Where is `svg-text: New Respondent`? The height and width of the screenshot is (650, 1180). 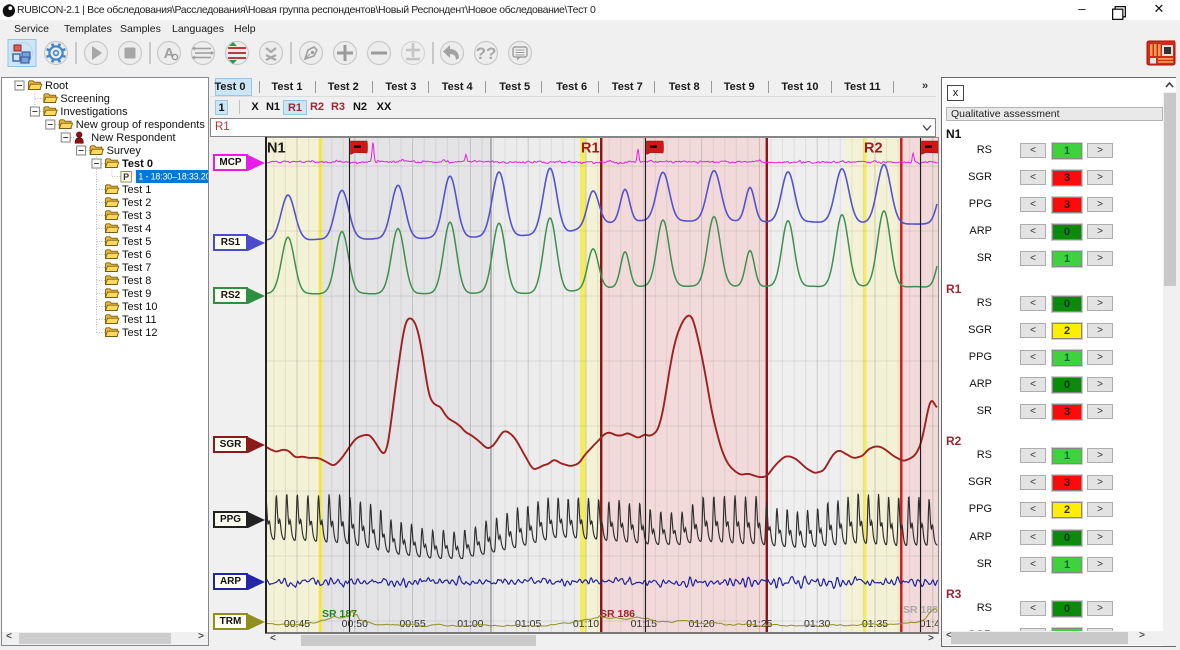
svg-text: New Respondent is located at coordinates (133, 138).